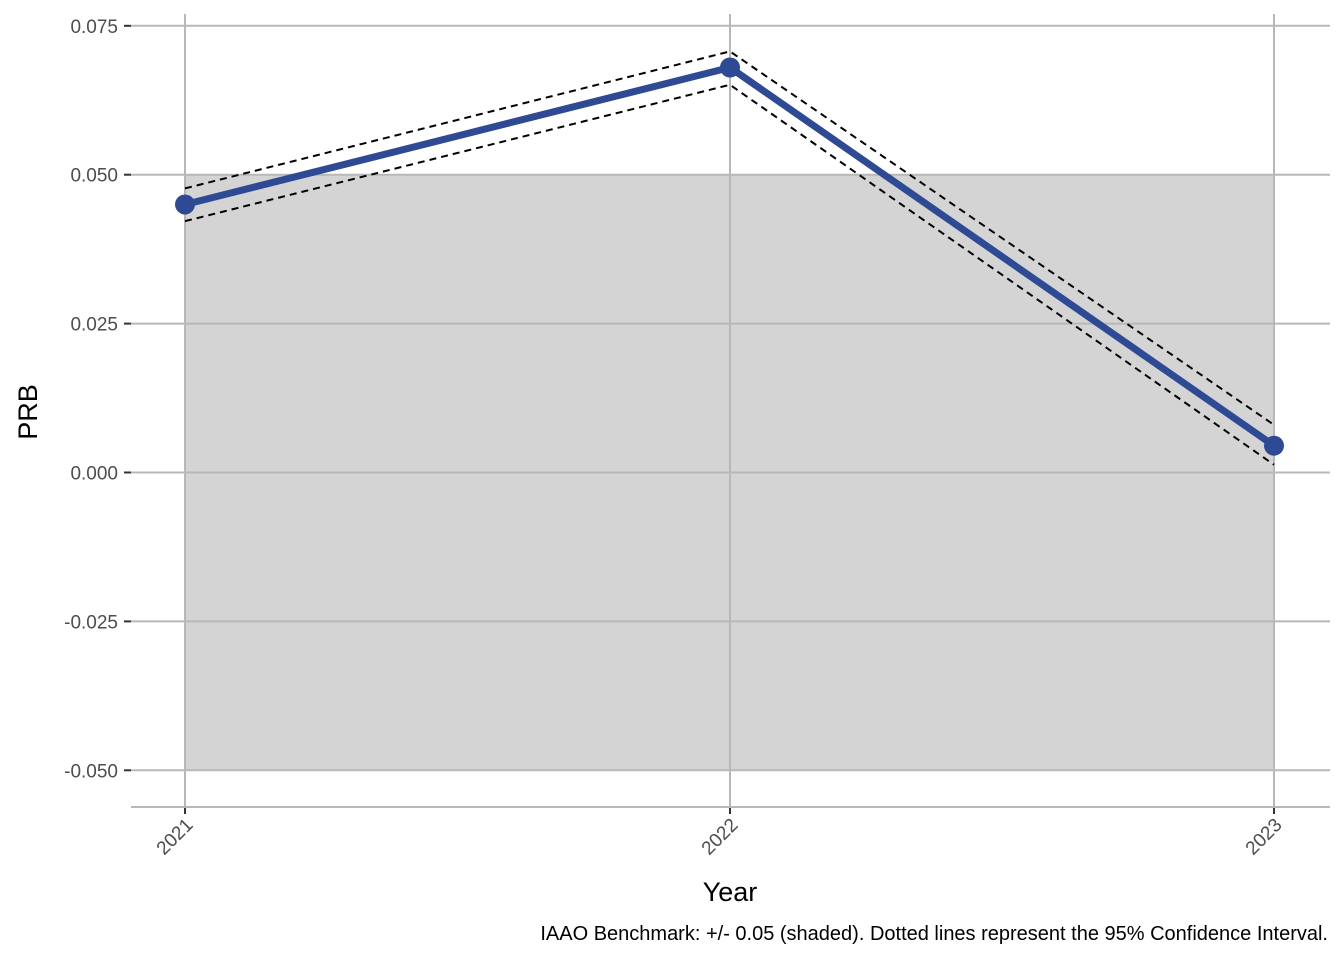 This screenshot has width=1344, height=960. I want to click on y-tick-labels: 0.075 0.050 0.025 0.000 -0.025 -0.050, so click(91, 399).